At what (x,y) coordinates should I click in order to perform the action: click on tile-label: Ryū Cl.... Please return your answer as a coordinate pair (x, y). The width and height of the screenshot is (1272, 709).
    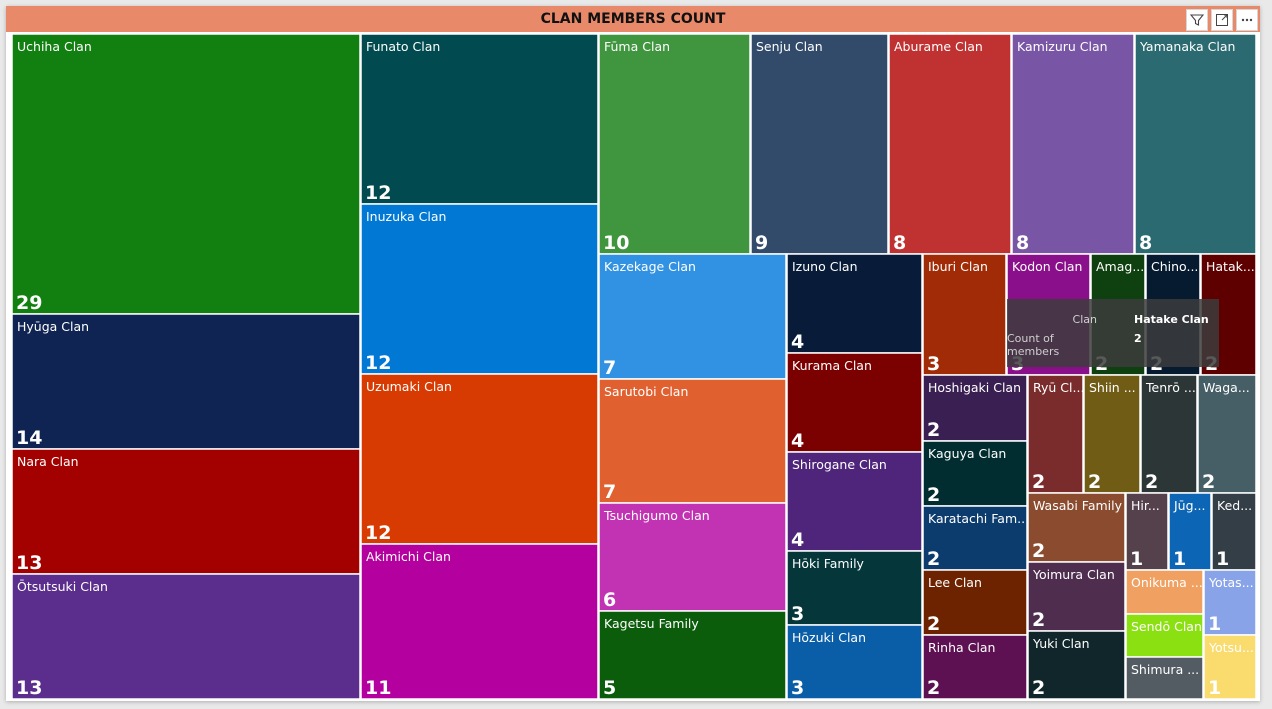
    Looking at the image, I should click on (1058, 387).